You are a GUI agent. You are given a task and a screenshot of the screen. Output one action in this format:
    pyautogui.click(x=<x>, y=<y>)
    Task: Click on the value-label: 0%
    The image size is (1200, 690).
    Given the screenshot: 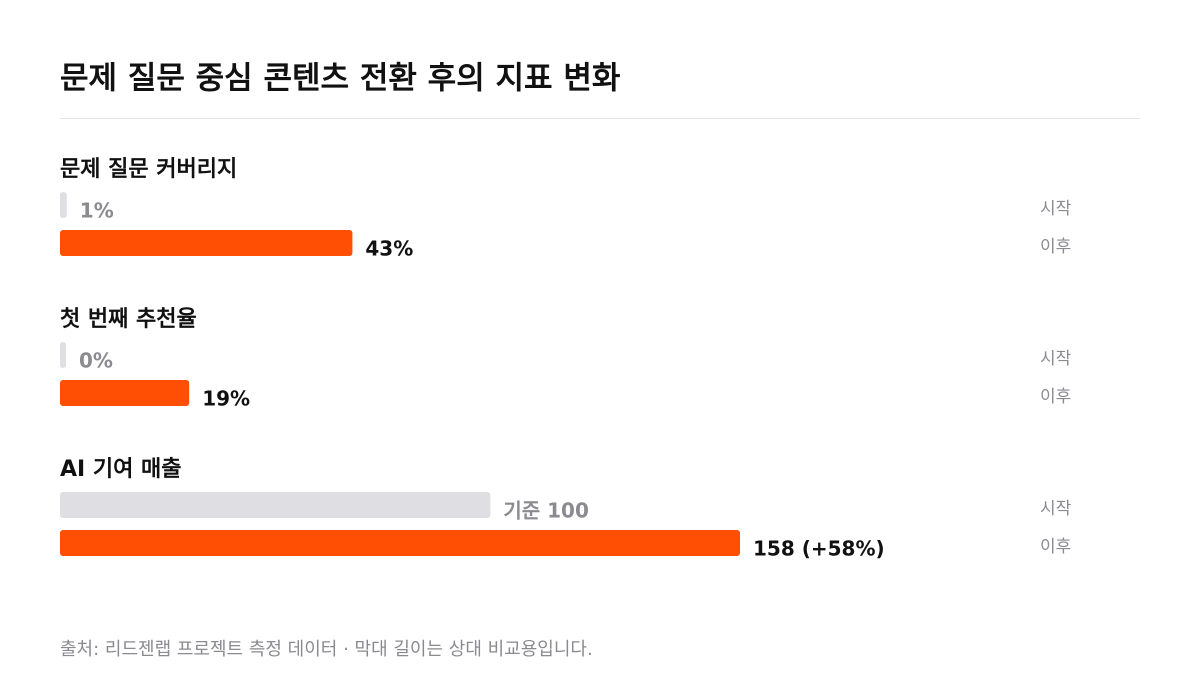 What is the action you would take?
    pyautogui.click(x=96, y=361)
    